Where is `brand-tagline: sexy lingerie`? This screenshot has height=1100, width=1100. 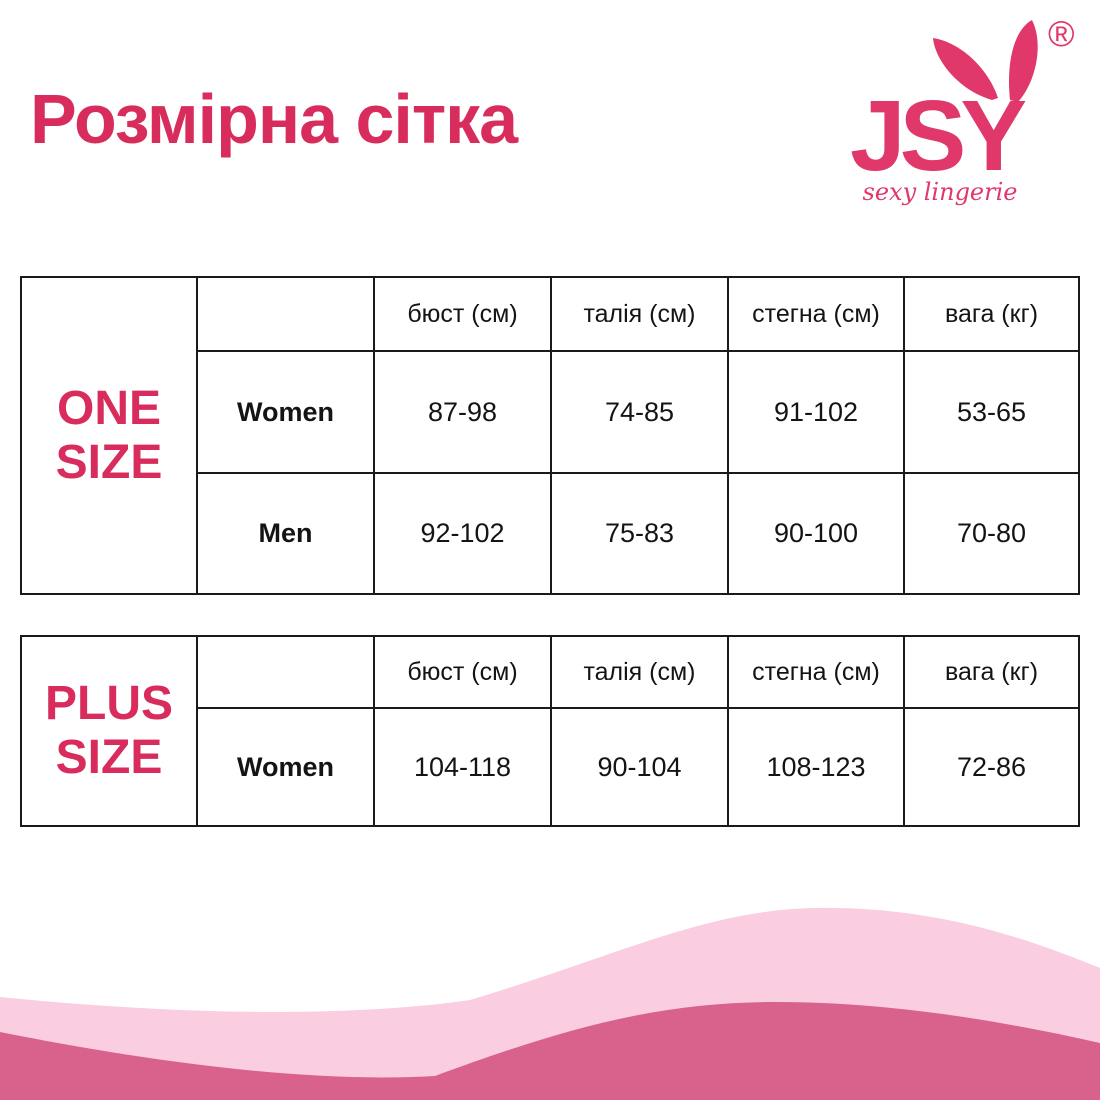 brand-tagline: sexy lingerie is located at coordinates (940, 192).